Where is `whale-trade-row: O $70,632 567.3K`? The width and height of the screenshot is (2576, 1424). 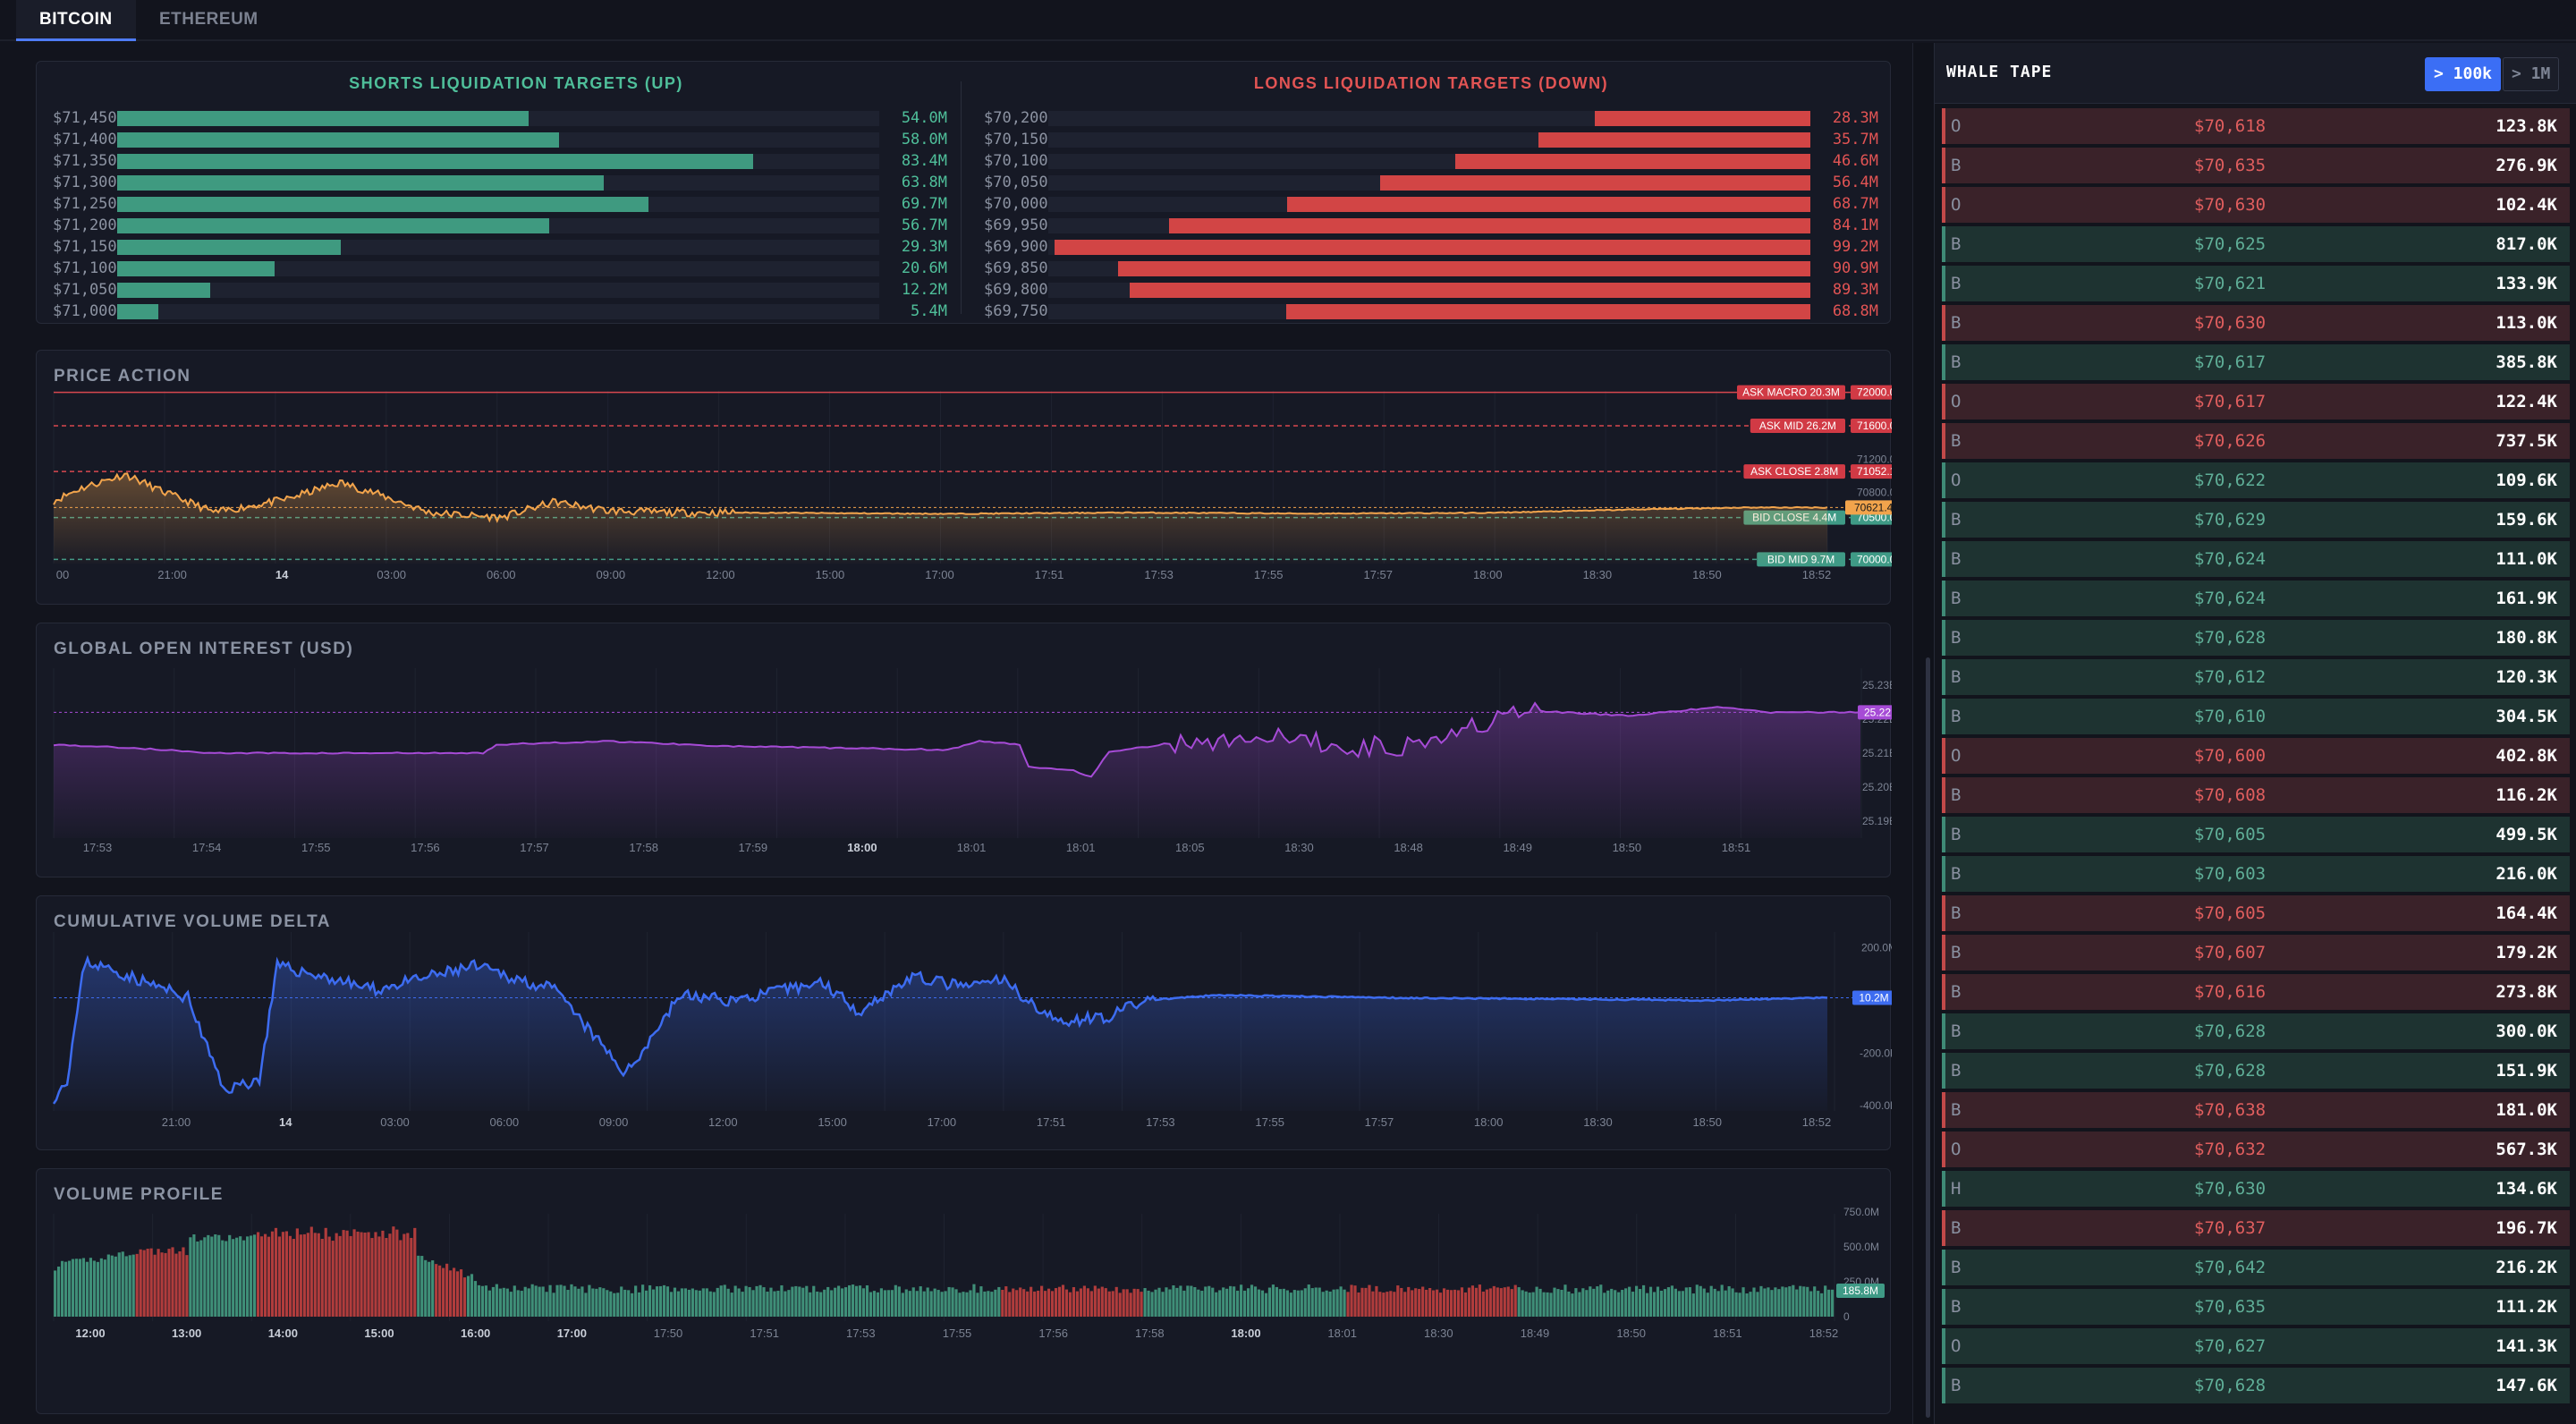
whale-trade-row: O $70,632 567.3K is located at coordinates (2256, 1149).